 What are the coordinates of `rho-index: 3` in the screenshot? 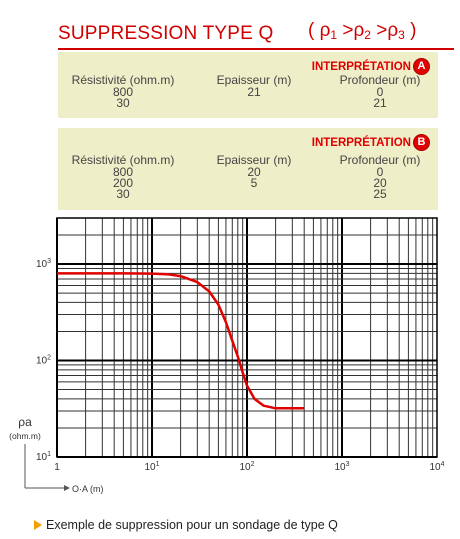 It's located at (401, 35).